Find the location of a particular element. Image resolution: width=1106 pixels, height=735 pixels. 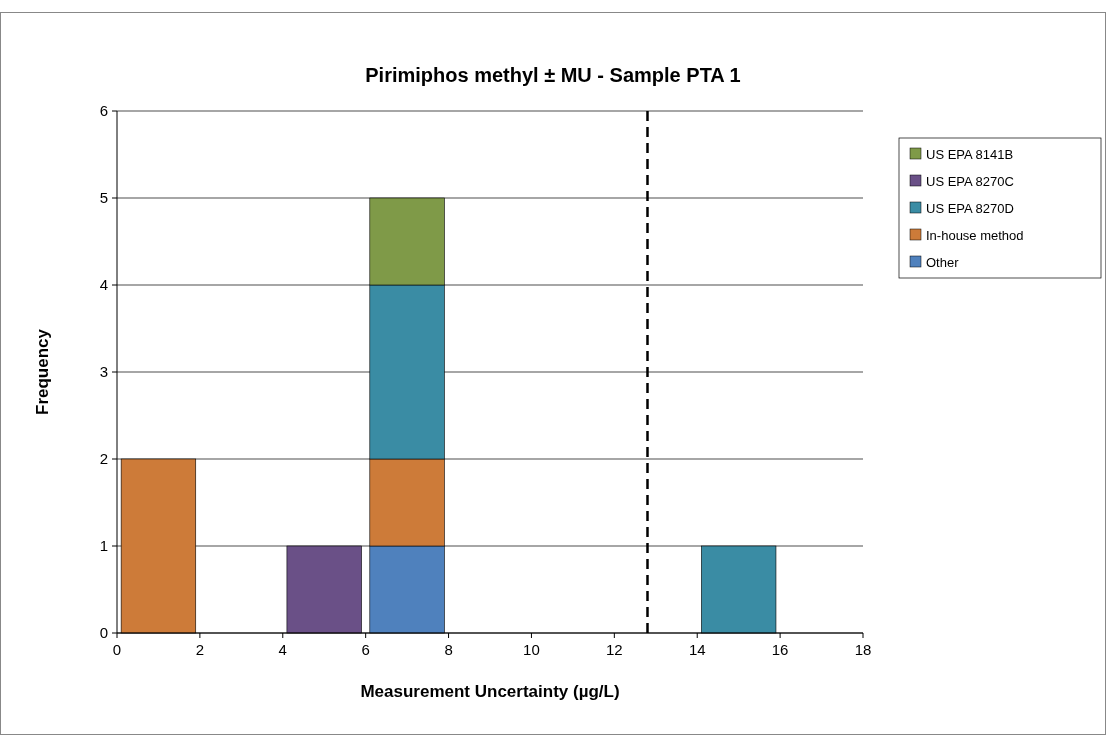

y-tick-label: 2 is located at coordinates (103, 459).